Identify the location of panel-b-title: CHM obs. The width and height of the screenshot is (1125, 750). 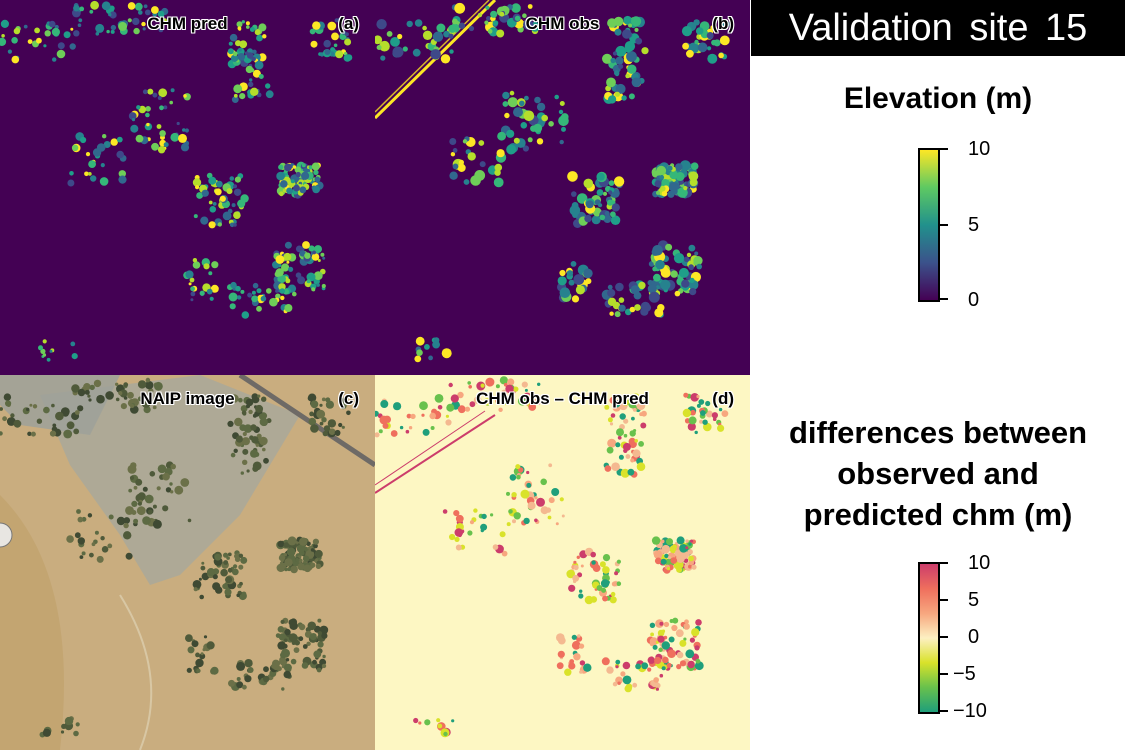
(562, 23).